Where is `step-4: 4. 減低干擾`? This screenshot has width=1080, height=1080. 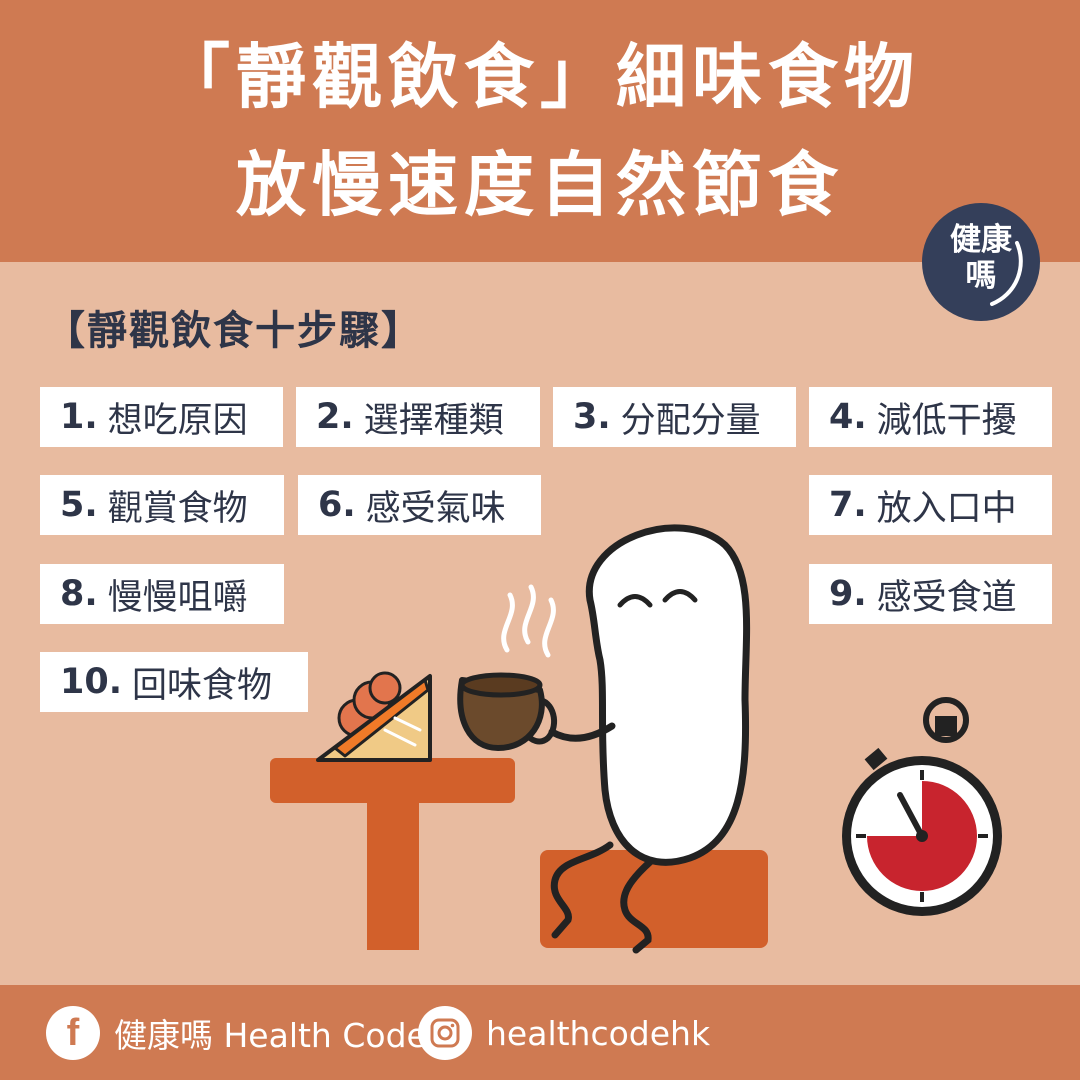 step-4: 4. 減低干擾 is located at coordinates (930, 417).